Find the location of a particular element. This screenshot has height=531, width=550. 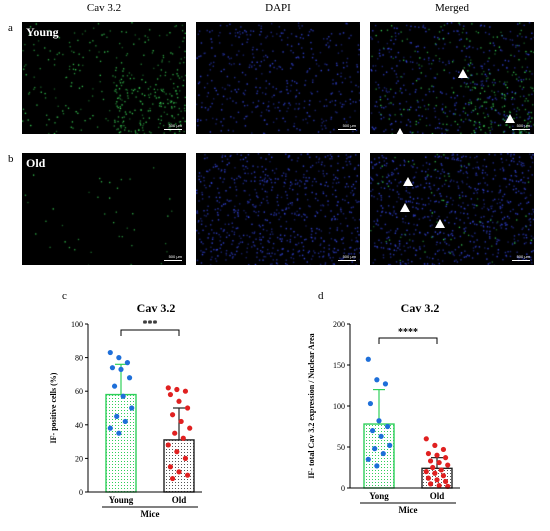

column-title-merged: Merged is located at coordinates (451, 8).